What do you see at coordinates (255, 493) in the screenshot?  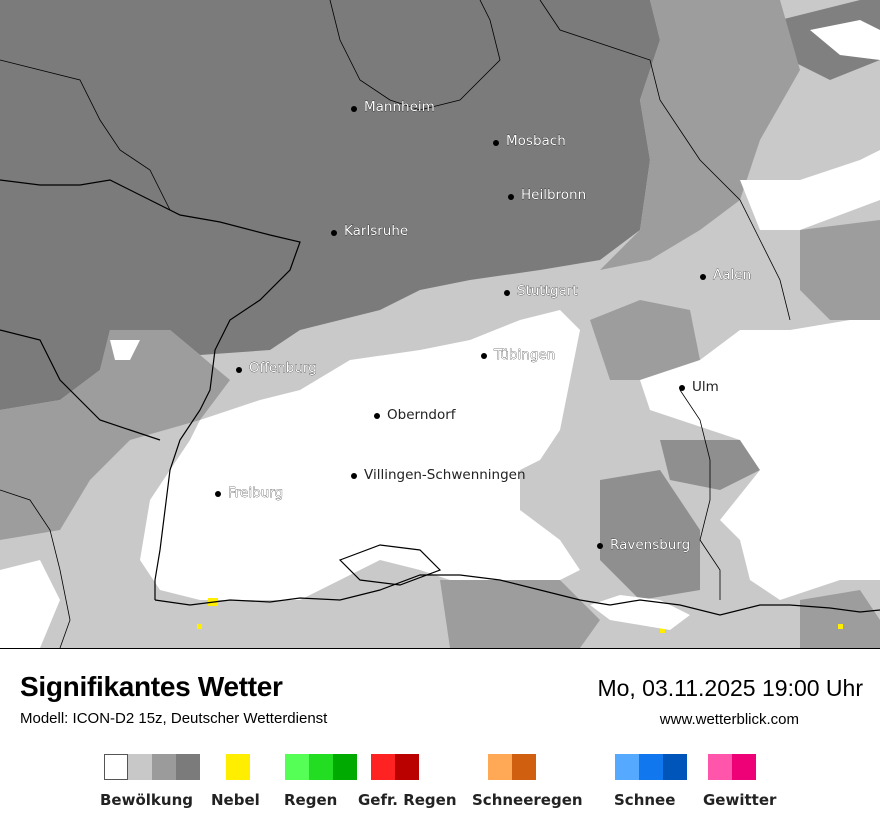 I see `city-label-freiburg: Freiburg` at bounding box center [255, 493].